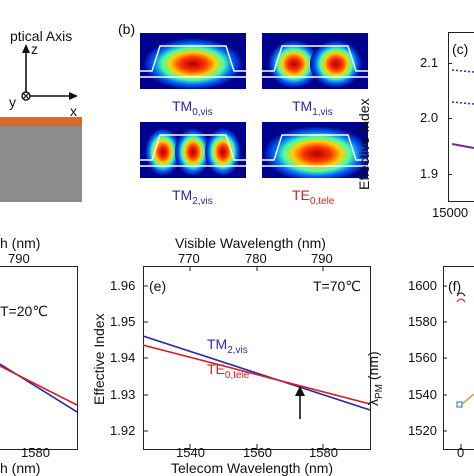 The image size is (474, 476). Describe the element at coordinates (450, 212) in the screenshot. I see `panel-c-xtick: 15000` at that location.